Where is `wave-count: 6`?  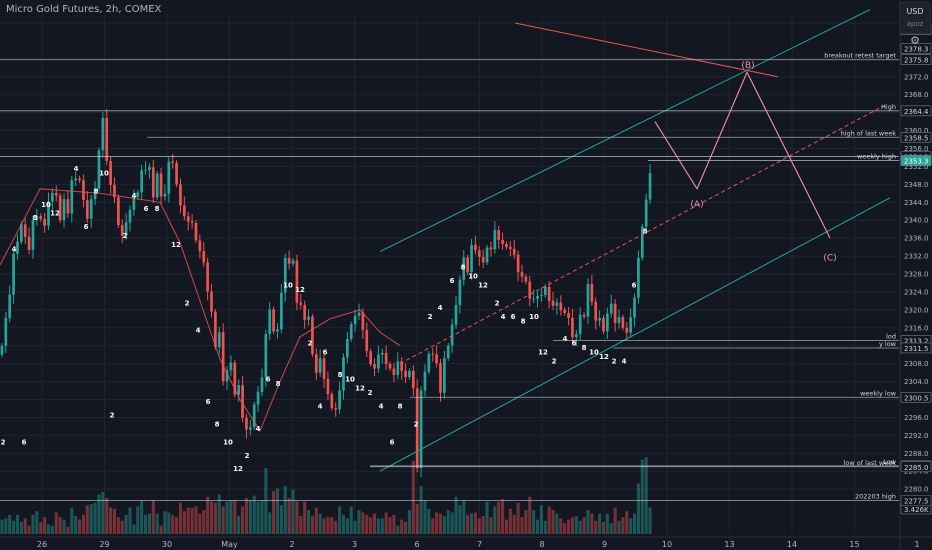 wave-count: 6 is located at coordinates (86, 227).